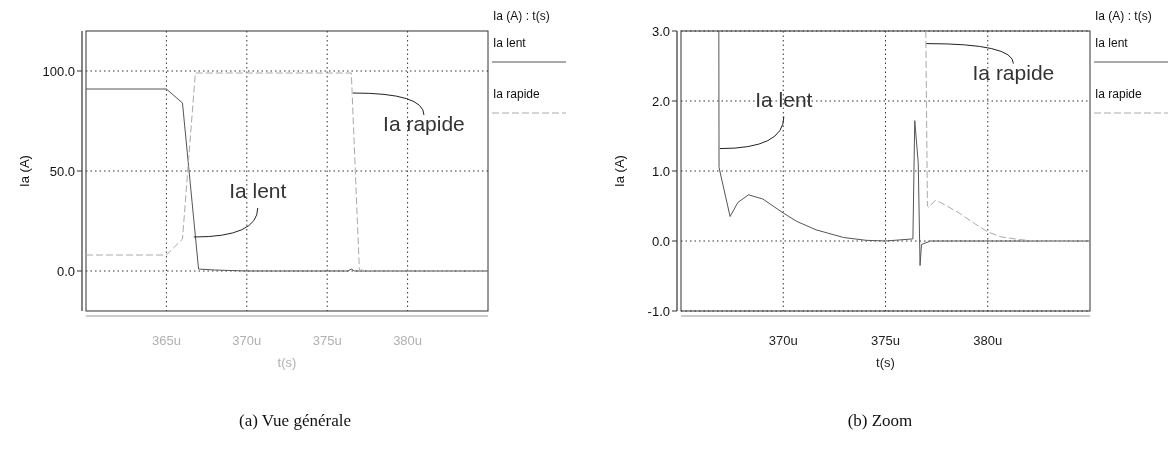  What do you see at coordinates (660, 31) in the screenshot?
I see `y-tick-label: 3.0` at bounding box center [660, 31].